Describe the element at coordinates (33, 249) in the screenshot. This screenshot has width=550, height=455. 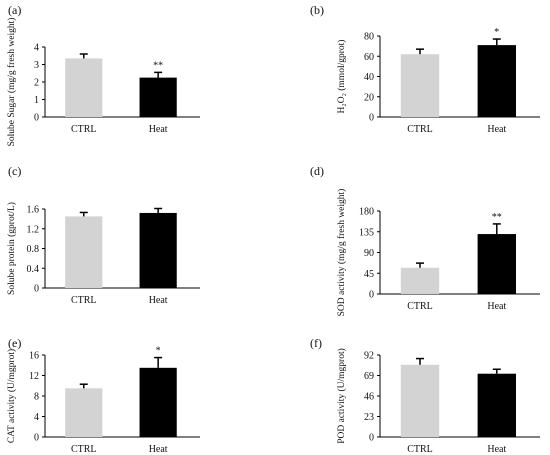
I see `y-tick-label: 0.8` at that location.